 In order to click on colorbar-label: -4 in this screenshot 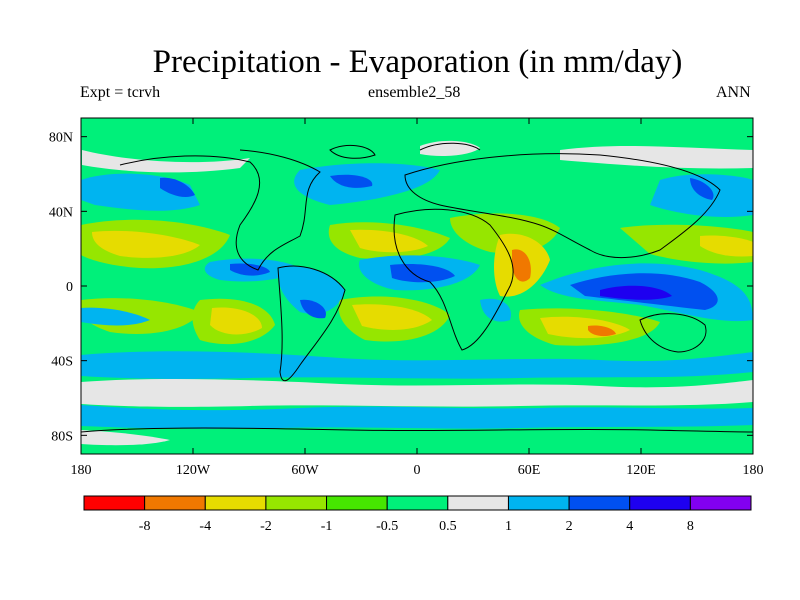, I will do `click(205, 526)`.